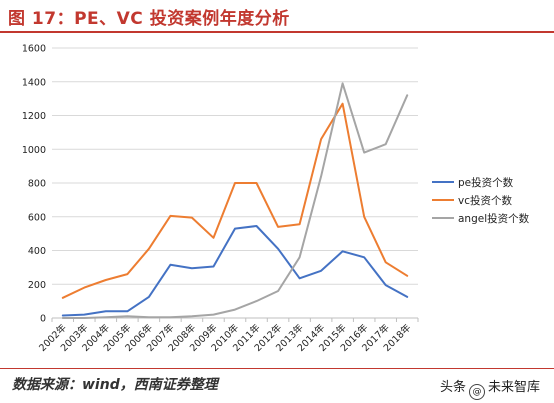  Describe the element at coordinates (37, 251) in the screenshot. I see `y-tick-label: 400` at that location.